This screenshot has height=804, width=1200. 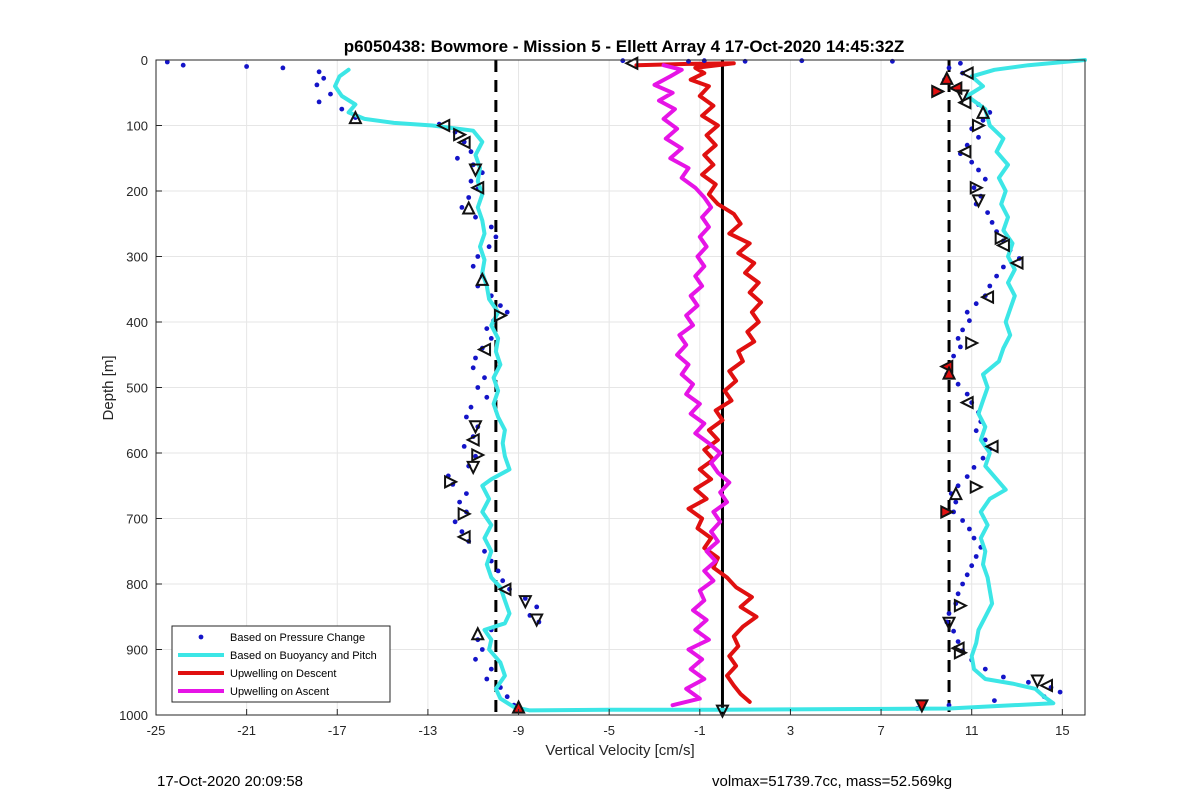 I want to click on x-tick-label: -17, so click(x=337, y=730).